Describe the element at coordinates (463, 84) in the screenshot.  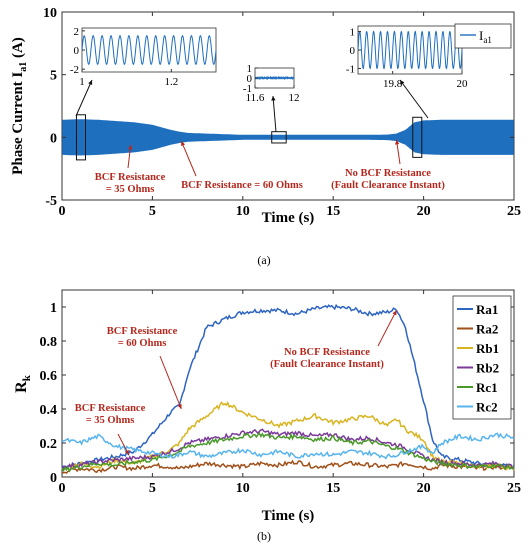
I see `inset-x-tick-label: 20` at that location.